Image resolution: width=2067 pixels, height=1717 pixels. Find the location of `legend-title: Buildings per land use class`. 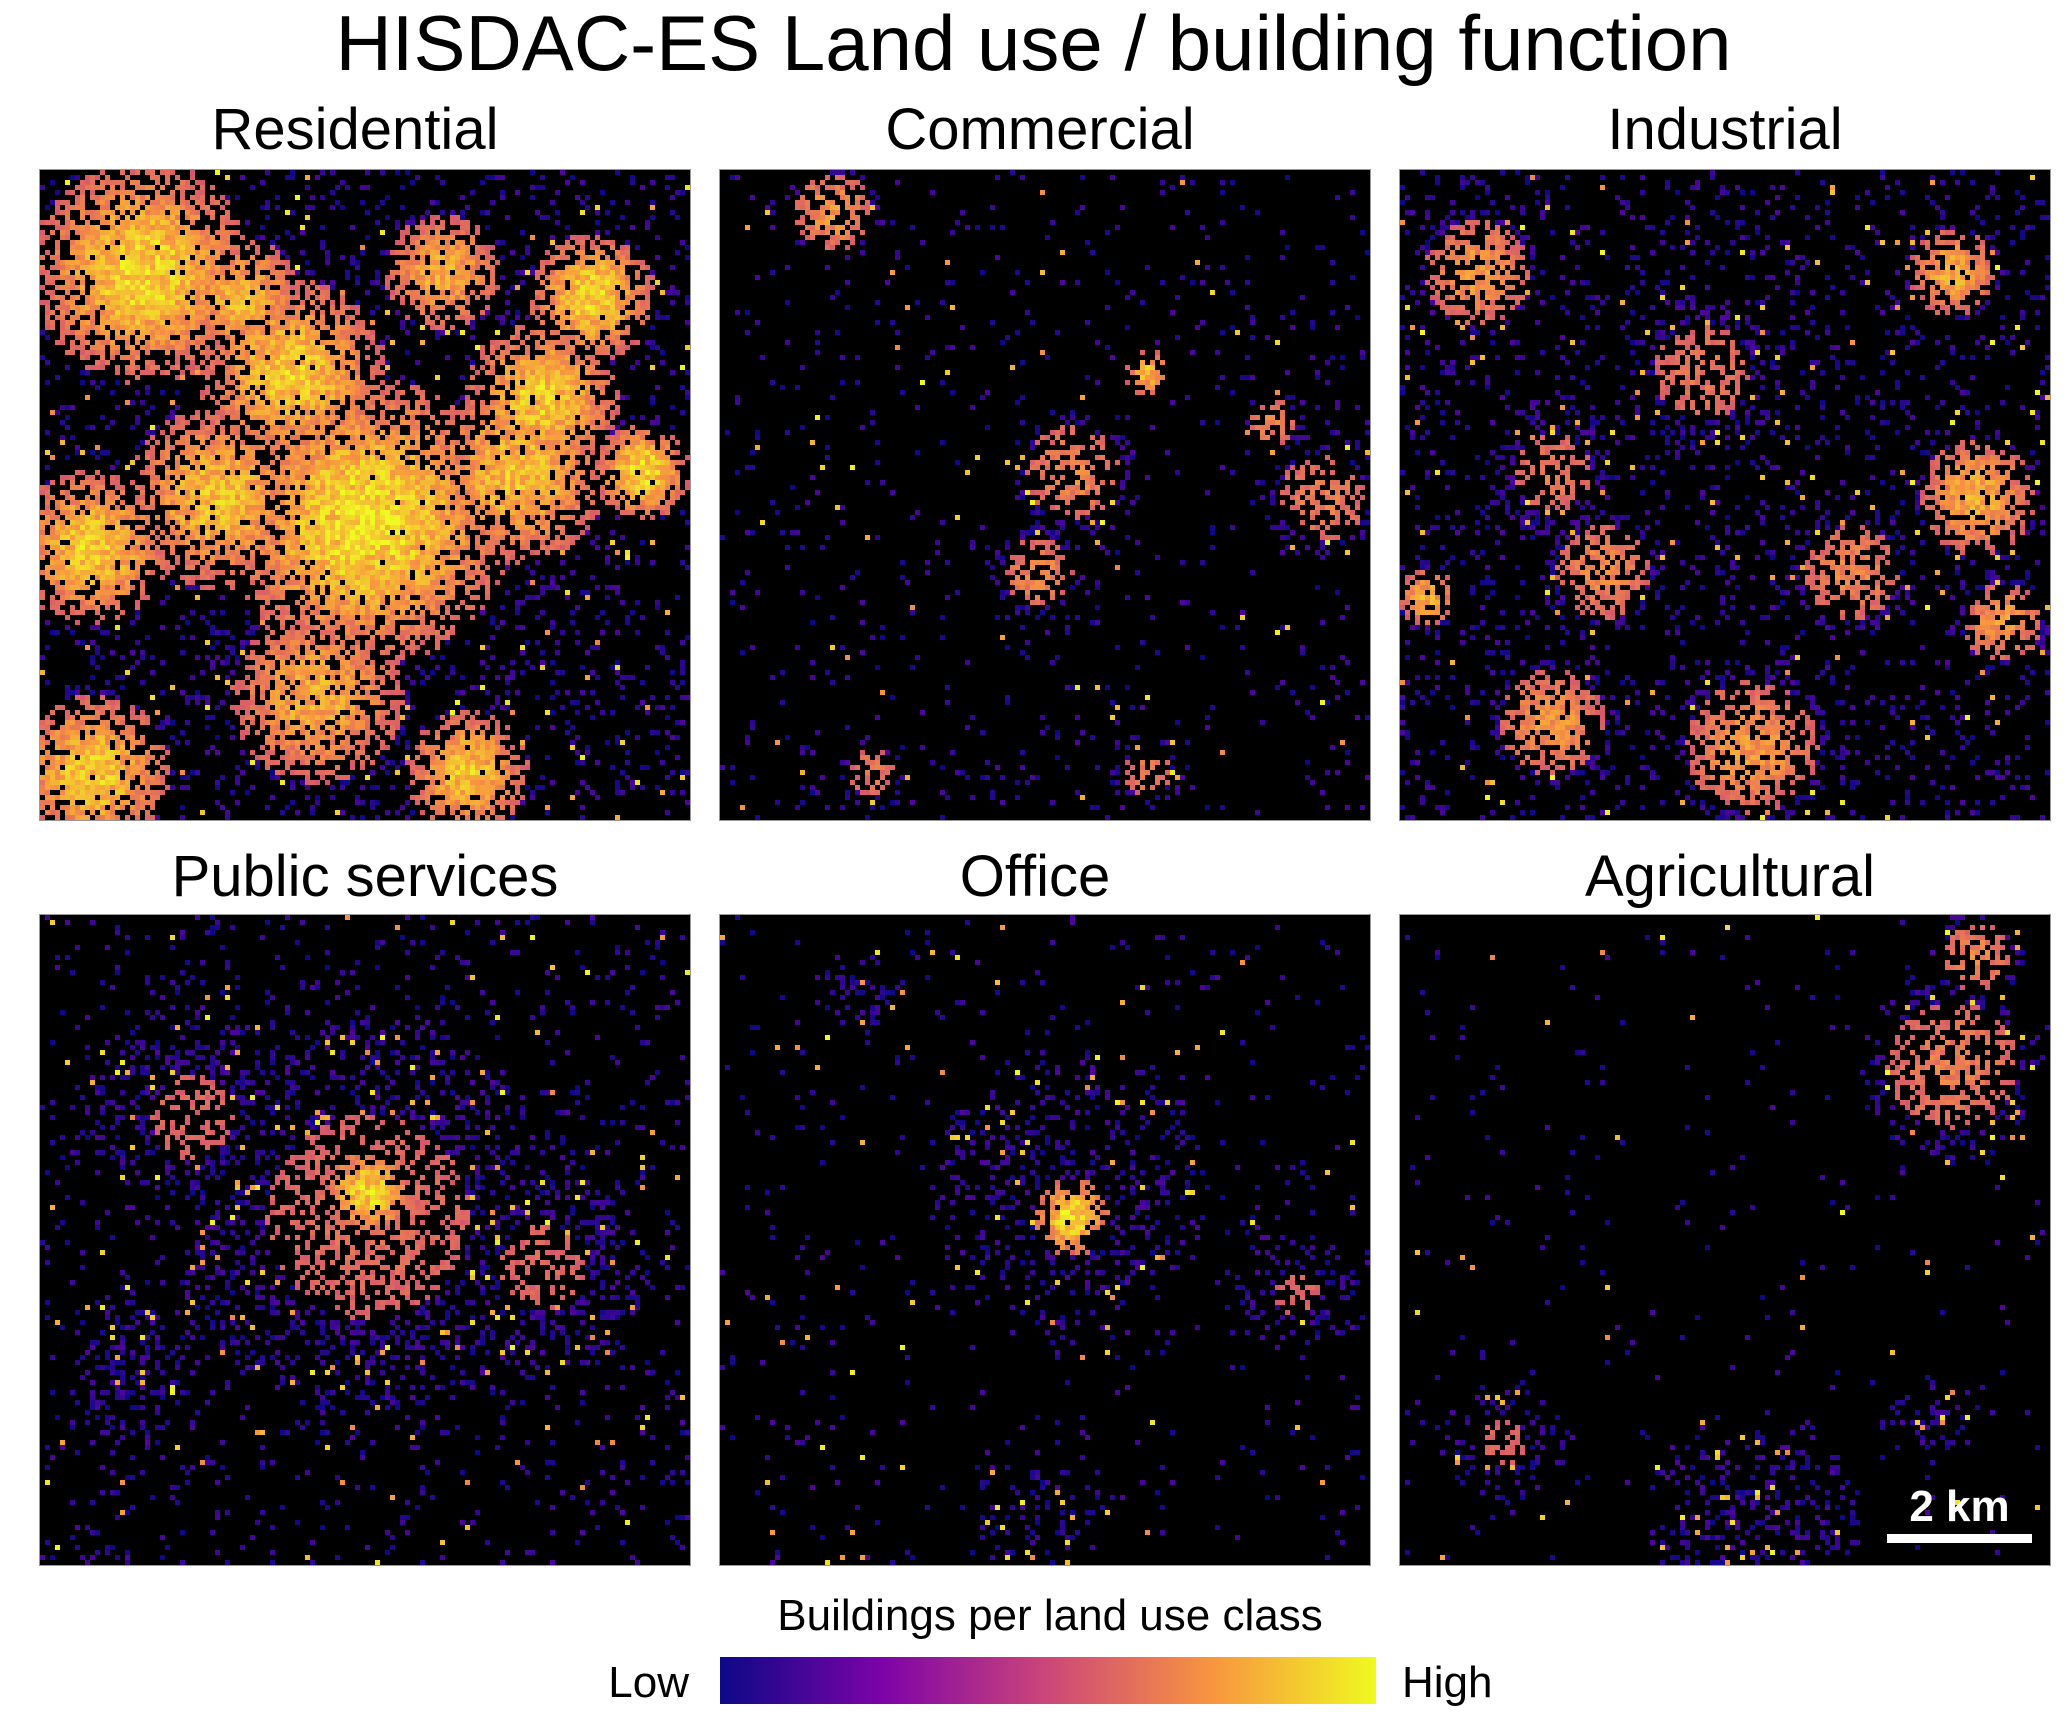

legend-title: Buildings per land use class is located at coordinates (1050, 1615).